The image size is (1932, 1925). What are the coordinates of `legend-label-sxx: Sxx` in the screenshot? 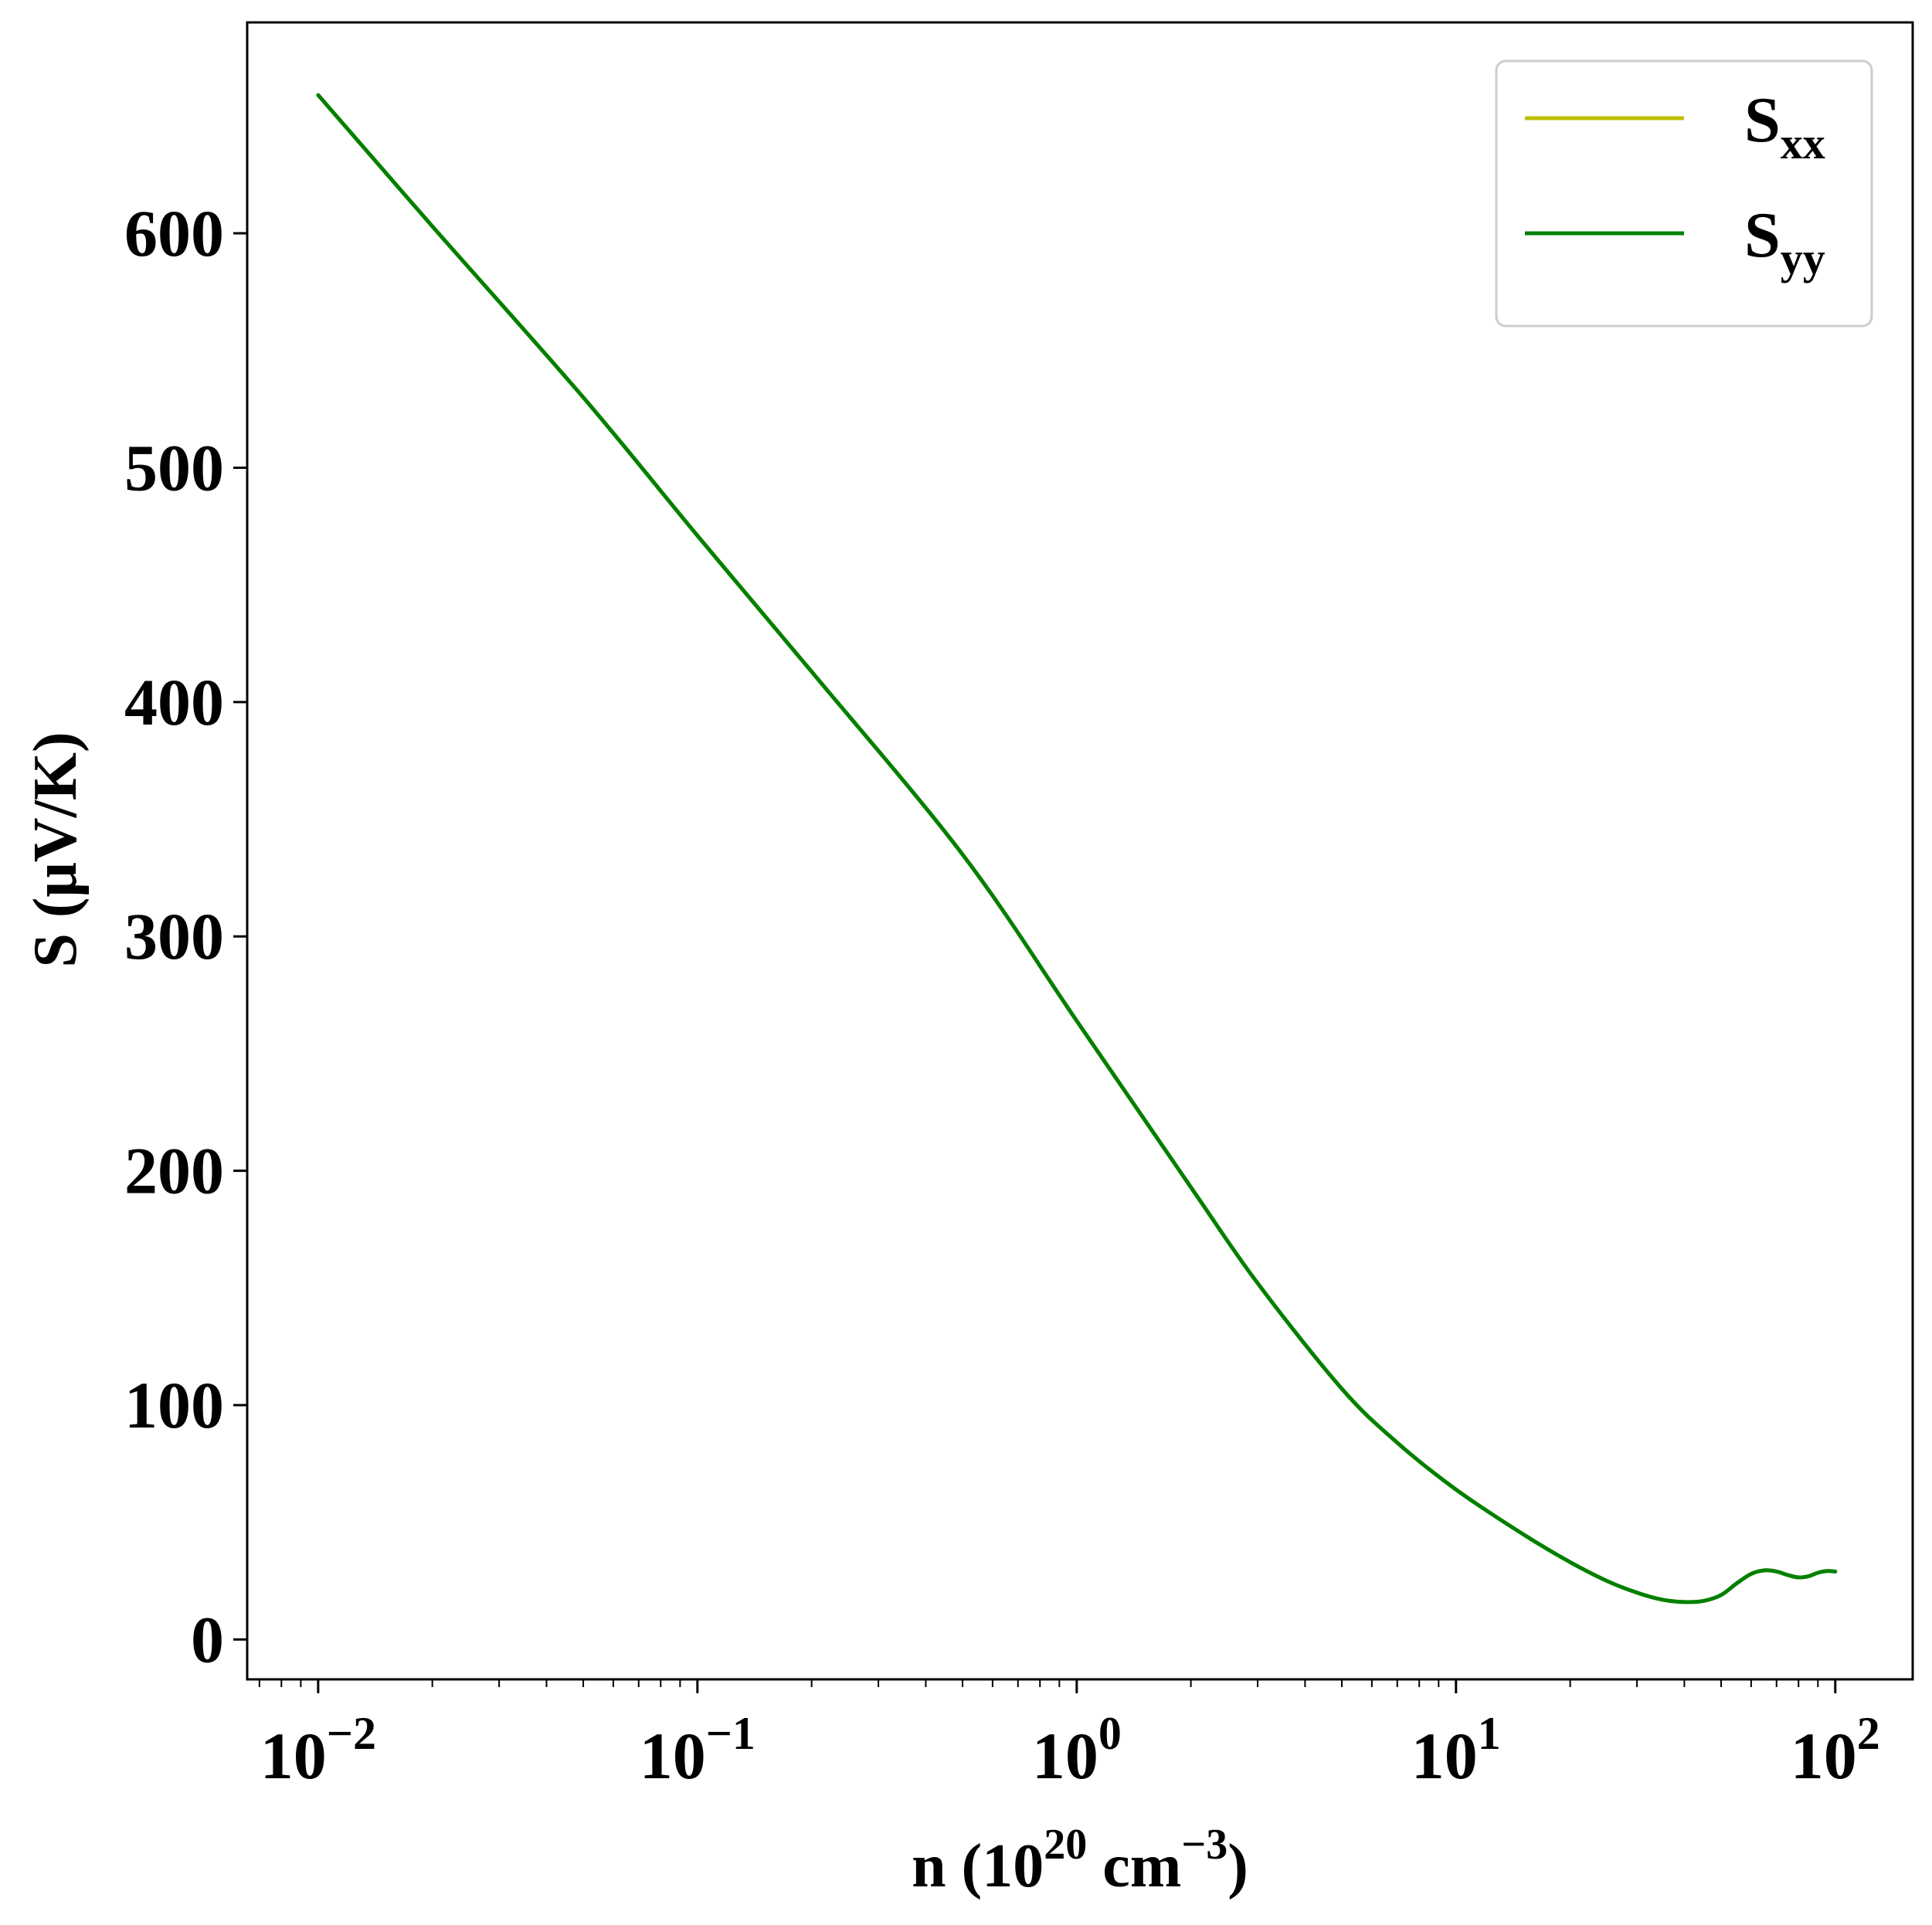 It's located at (1785, 126).